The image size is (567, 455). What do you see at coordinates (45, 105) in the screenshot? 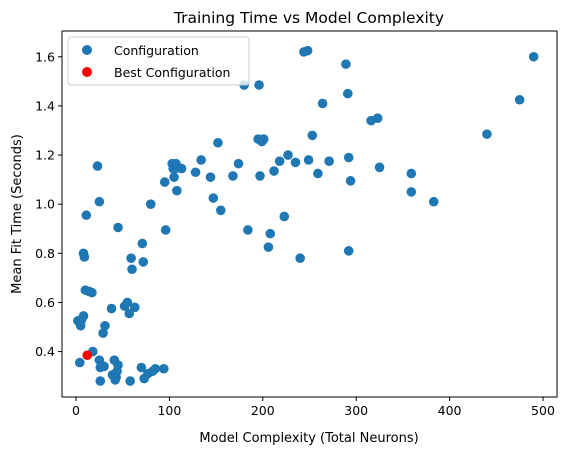
I see `y-tick-label: 1.4` at bounding box center [45, 105].